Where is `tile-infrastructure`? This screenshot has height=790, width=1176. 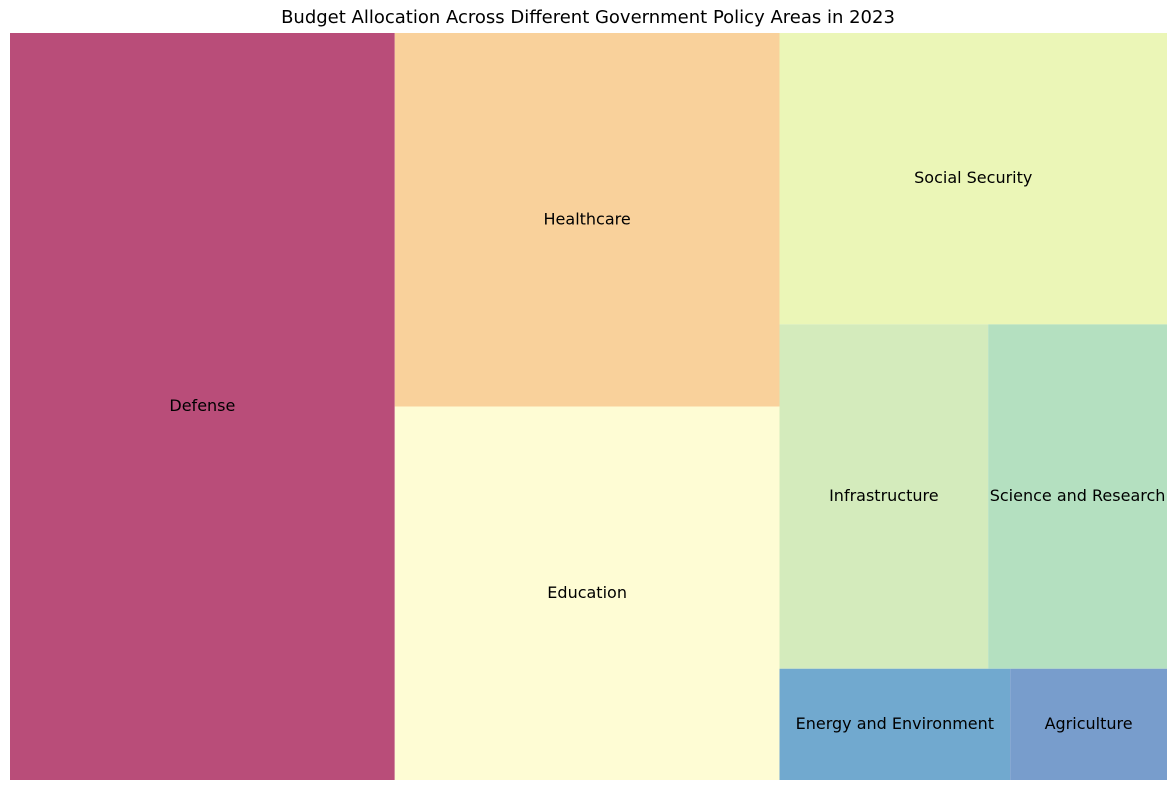 tile-infrastructure is located at coordinates (884, 496).